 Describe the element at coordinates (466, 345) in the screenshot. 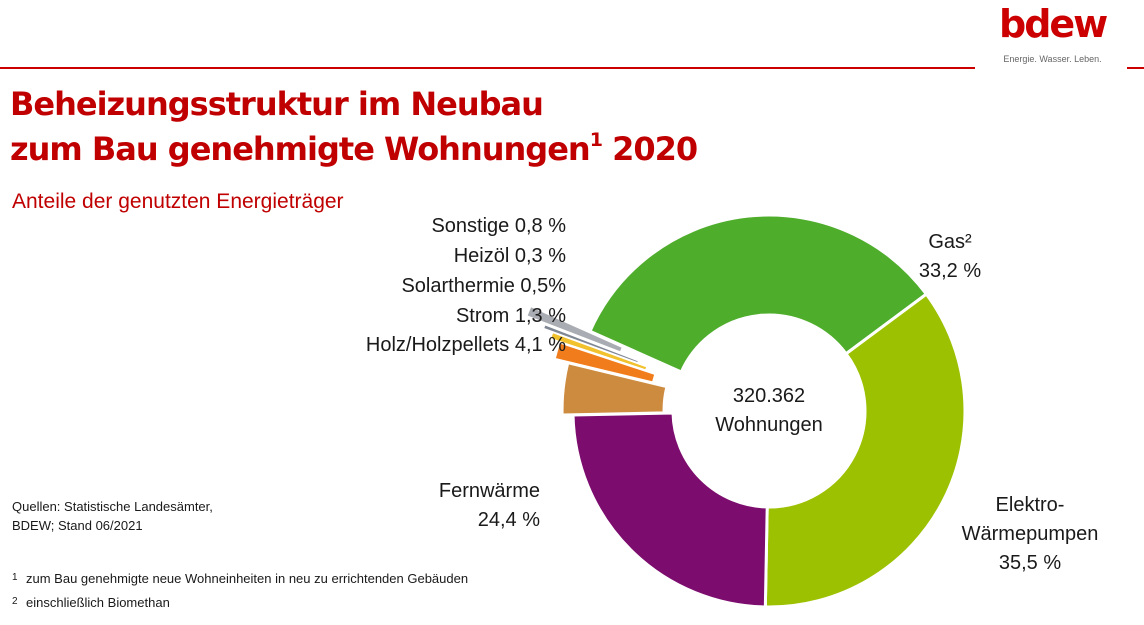

I see `label-holz-holzpellets: Holz/Holzpellets 4,1 %` at that location.